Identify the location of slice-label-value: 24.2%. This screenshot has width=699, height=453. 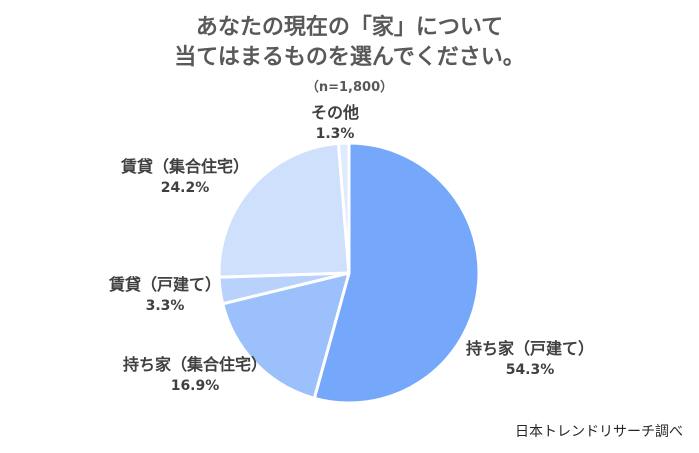
(185, 188).